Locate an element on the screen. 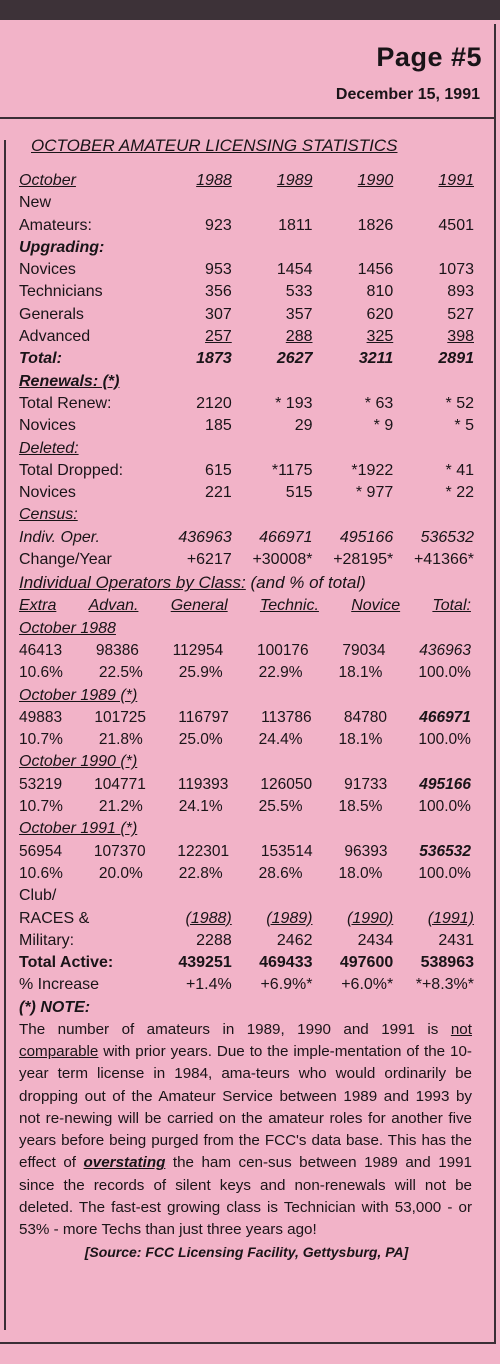  census-label: Census: is located at coordinates (48, 515).